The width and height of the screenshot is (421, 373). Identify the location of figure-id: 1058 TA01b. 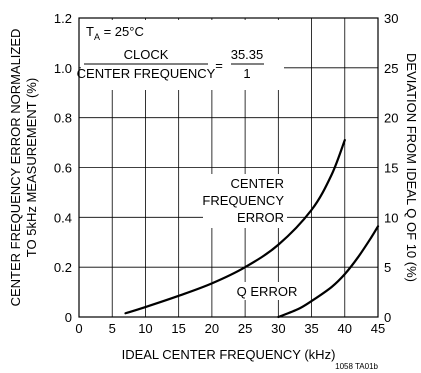
(356, 366).